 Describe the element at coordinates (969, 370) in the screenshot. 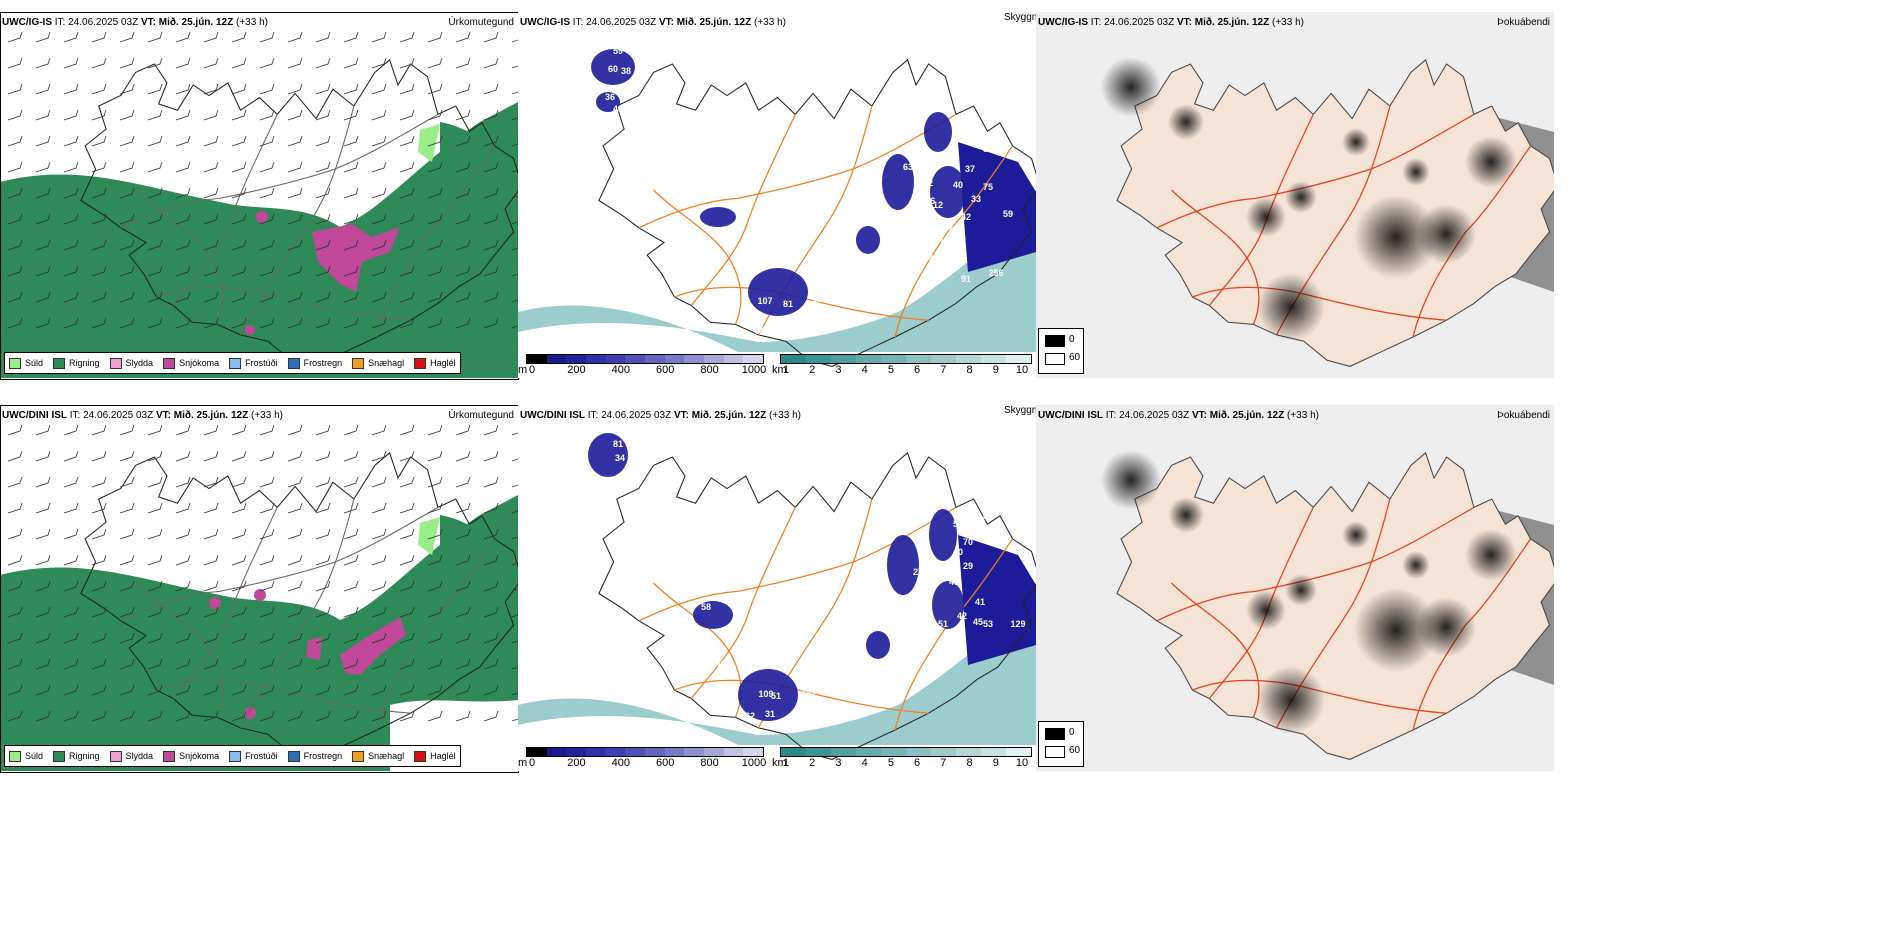

I see `colorbar-tick: 8` at that location.